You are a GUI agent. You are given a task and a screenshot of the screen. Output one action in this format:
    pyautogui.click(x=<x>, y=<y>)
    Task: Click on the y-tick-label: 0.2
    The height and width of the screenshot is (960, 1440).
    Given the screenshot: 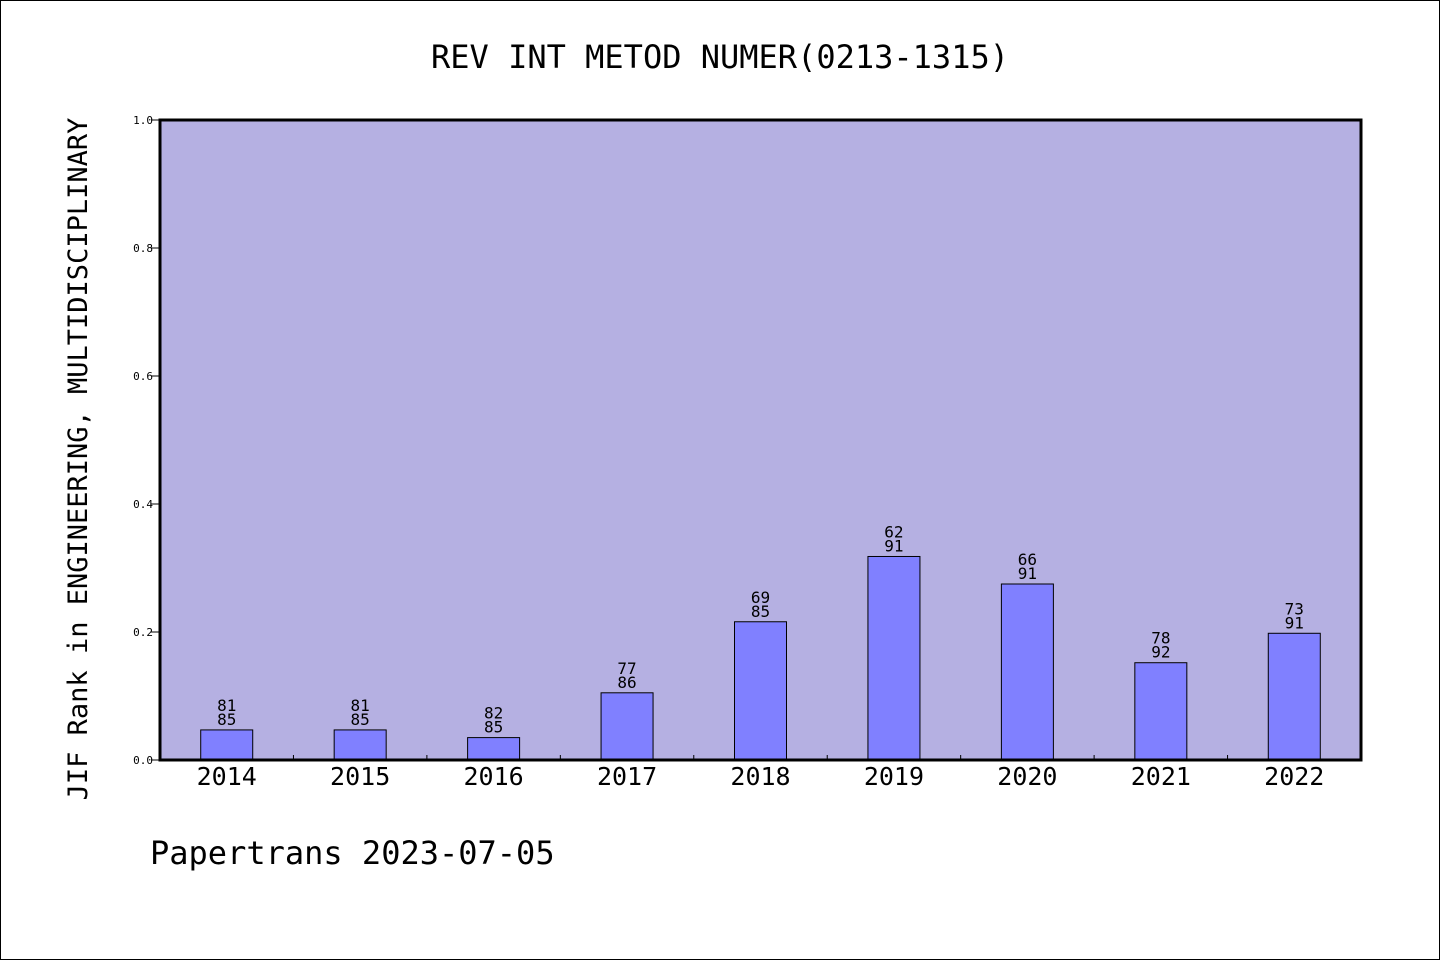 What is the action you would take?
    pyautogui.click(x=143, y=632)
    